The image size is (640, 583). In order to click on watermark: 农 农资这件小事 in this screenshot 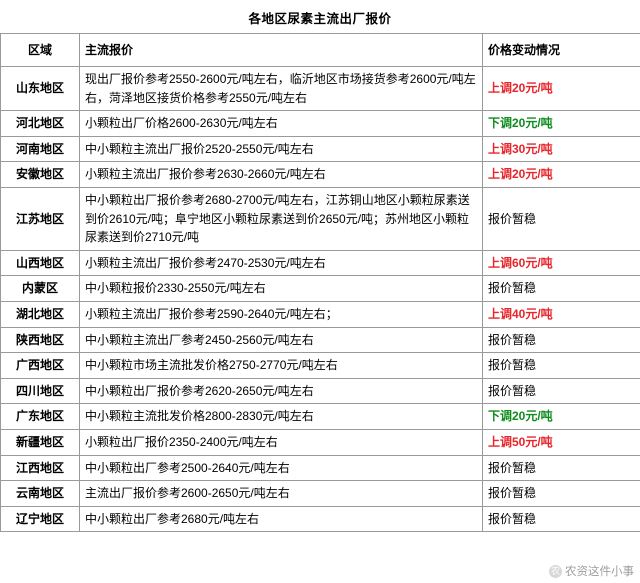, I will do `click(591, 571)`.